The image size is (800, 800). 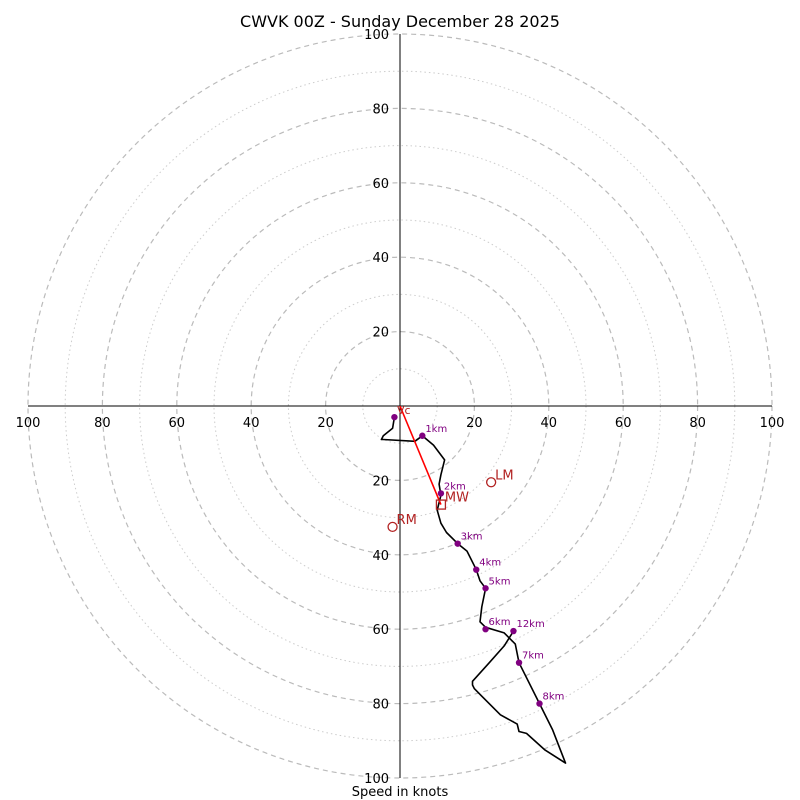 What do you see at coordinates (500, 581) in the screenshot?
I see `height-point-label: 5km` at bounding box center [500, 581].